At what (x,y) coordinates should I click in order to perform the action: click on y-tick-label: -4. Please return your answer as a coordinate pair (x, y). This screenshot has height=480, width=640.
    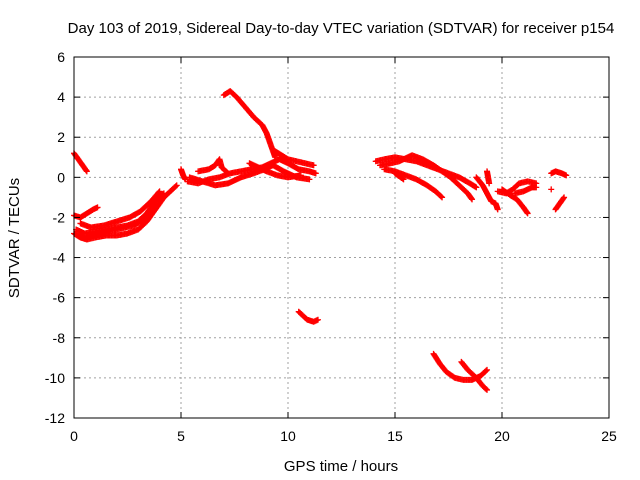
    Looking at the image, I should click on (59, 258).